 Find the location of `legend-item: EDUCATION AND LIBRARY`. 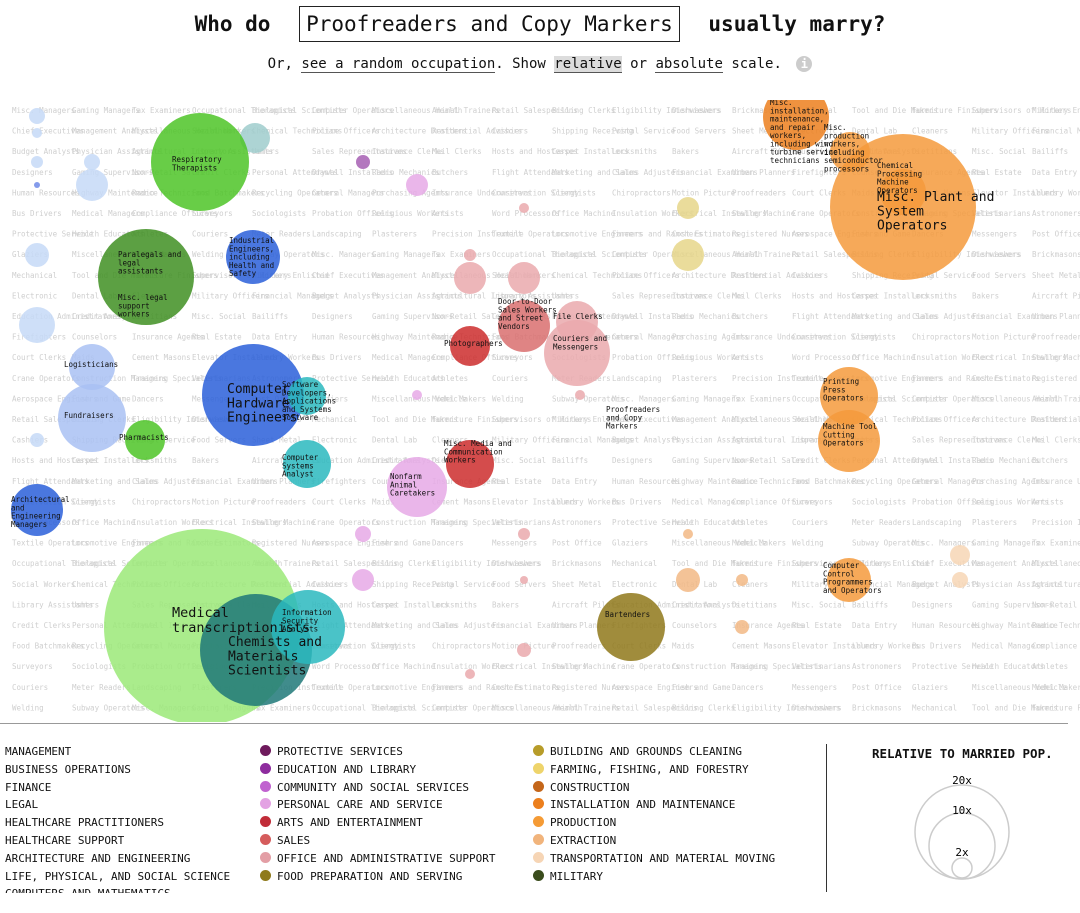

legend-item: EDUCATION AND LIBRARY is located at coordinates (378, 770).